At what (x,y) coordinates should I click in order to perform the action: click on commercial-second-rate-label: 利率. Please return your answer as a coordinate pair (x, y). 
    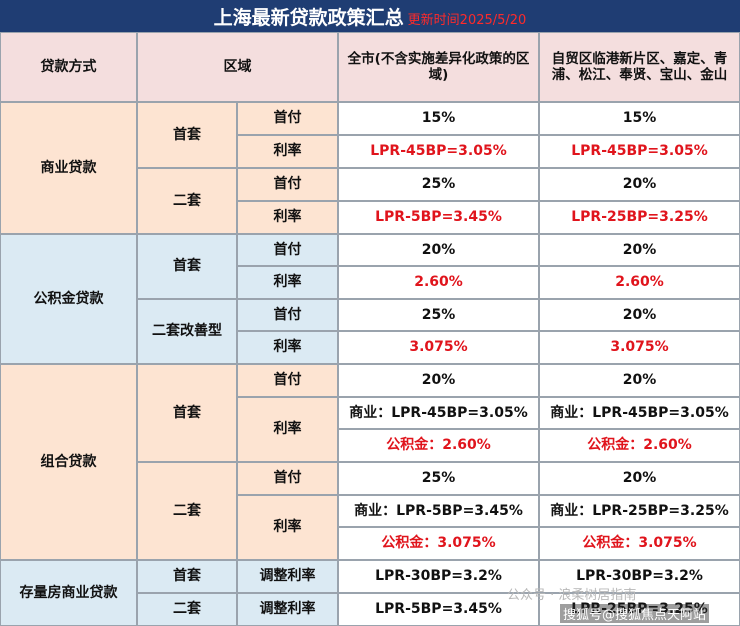
    Looking at the image, I should click on (287, 217).